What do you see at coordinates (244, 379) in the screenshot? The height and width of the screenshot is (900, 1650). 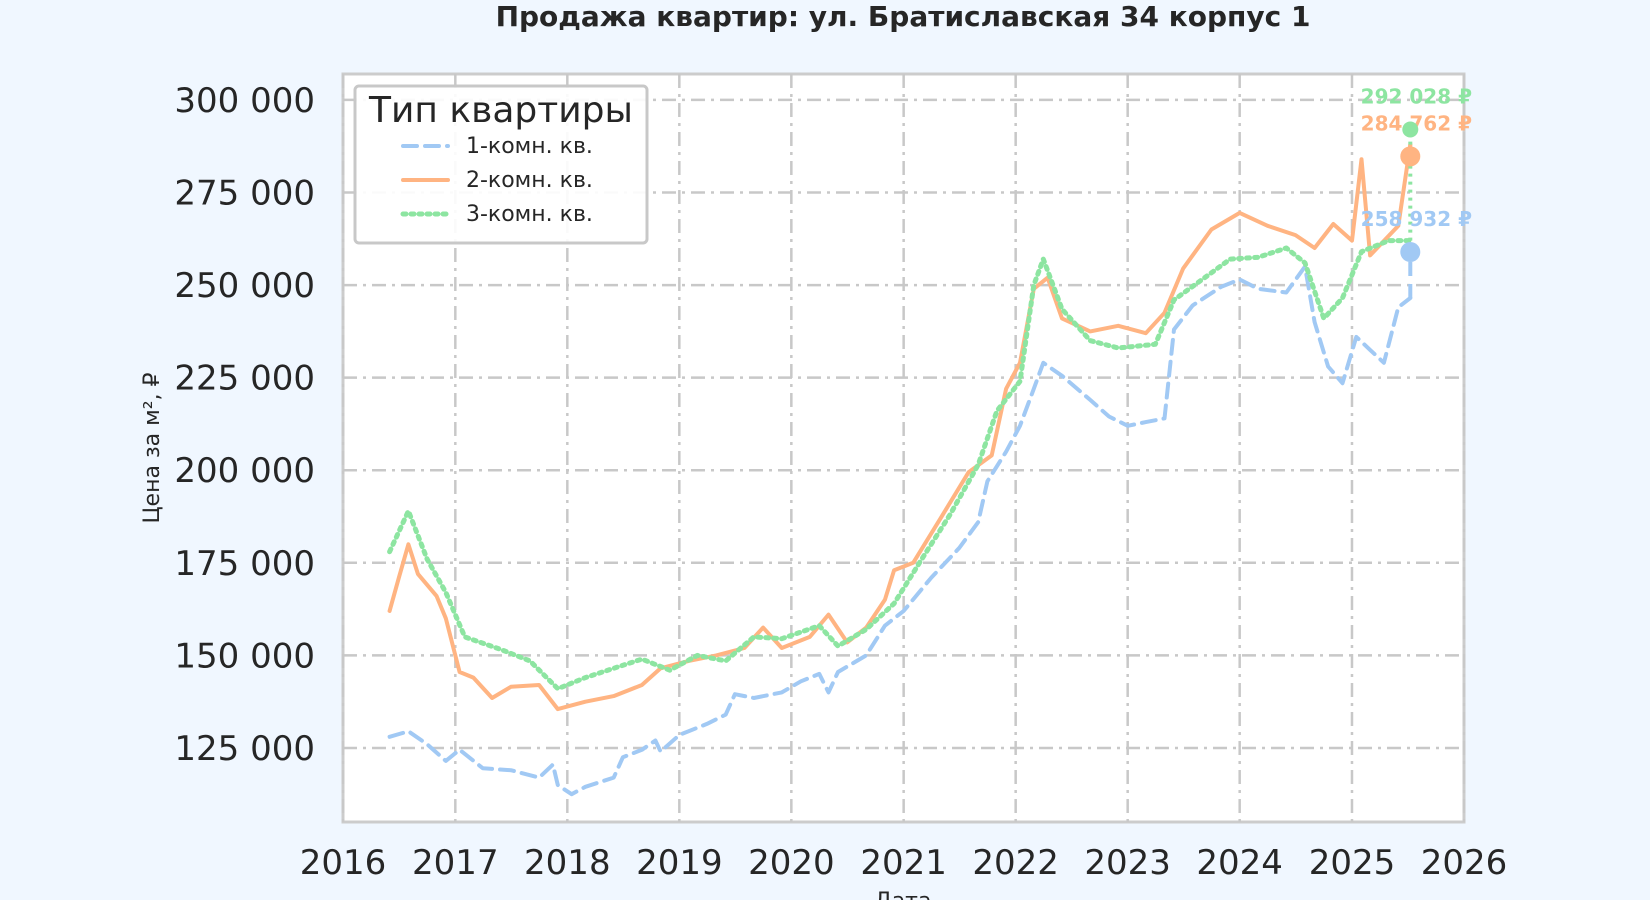 I see `y-tick-label: 225 000` at bounding box center [244, 379].